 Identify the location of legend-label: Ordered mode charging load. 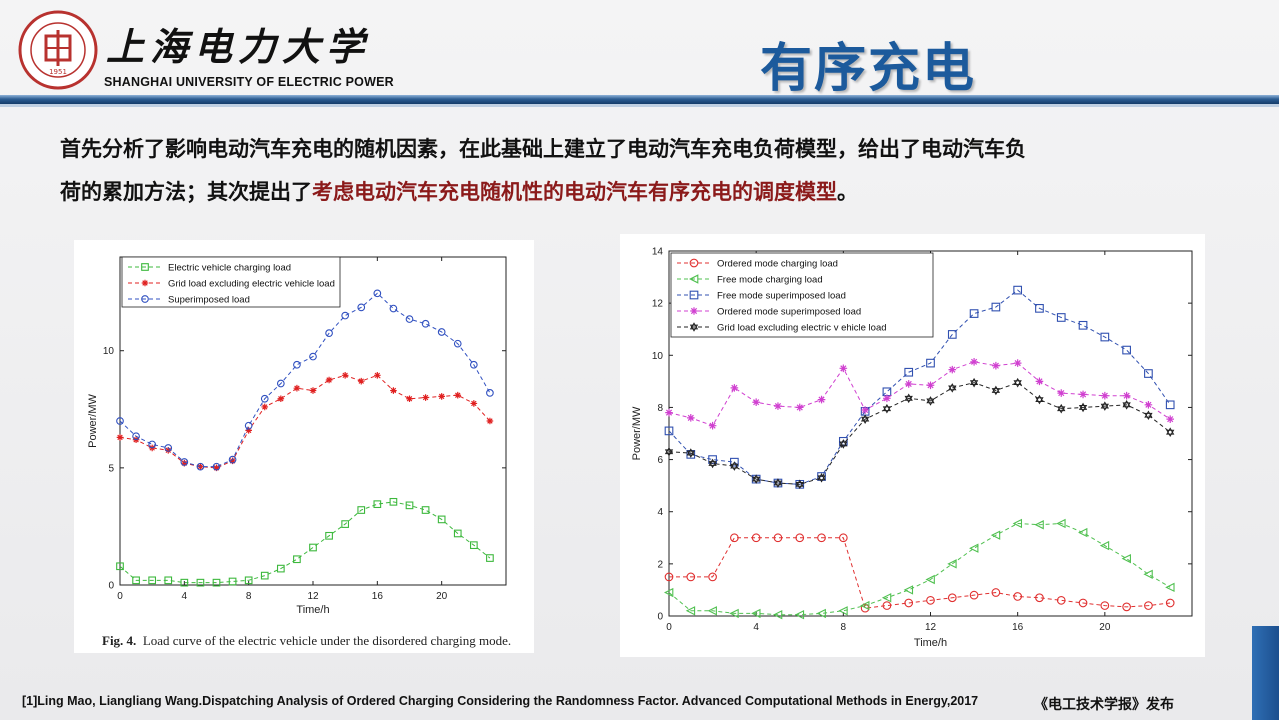
(777, 263).